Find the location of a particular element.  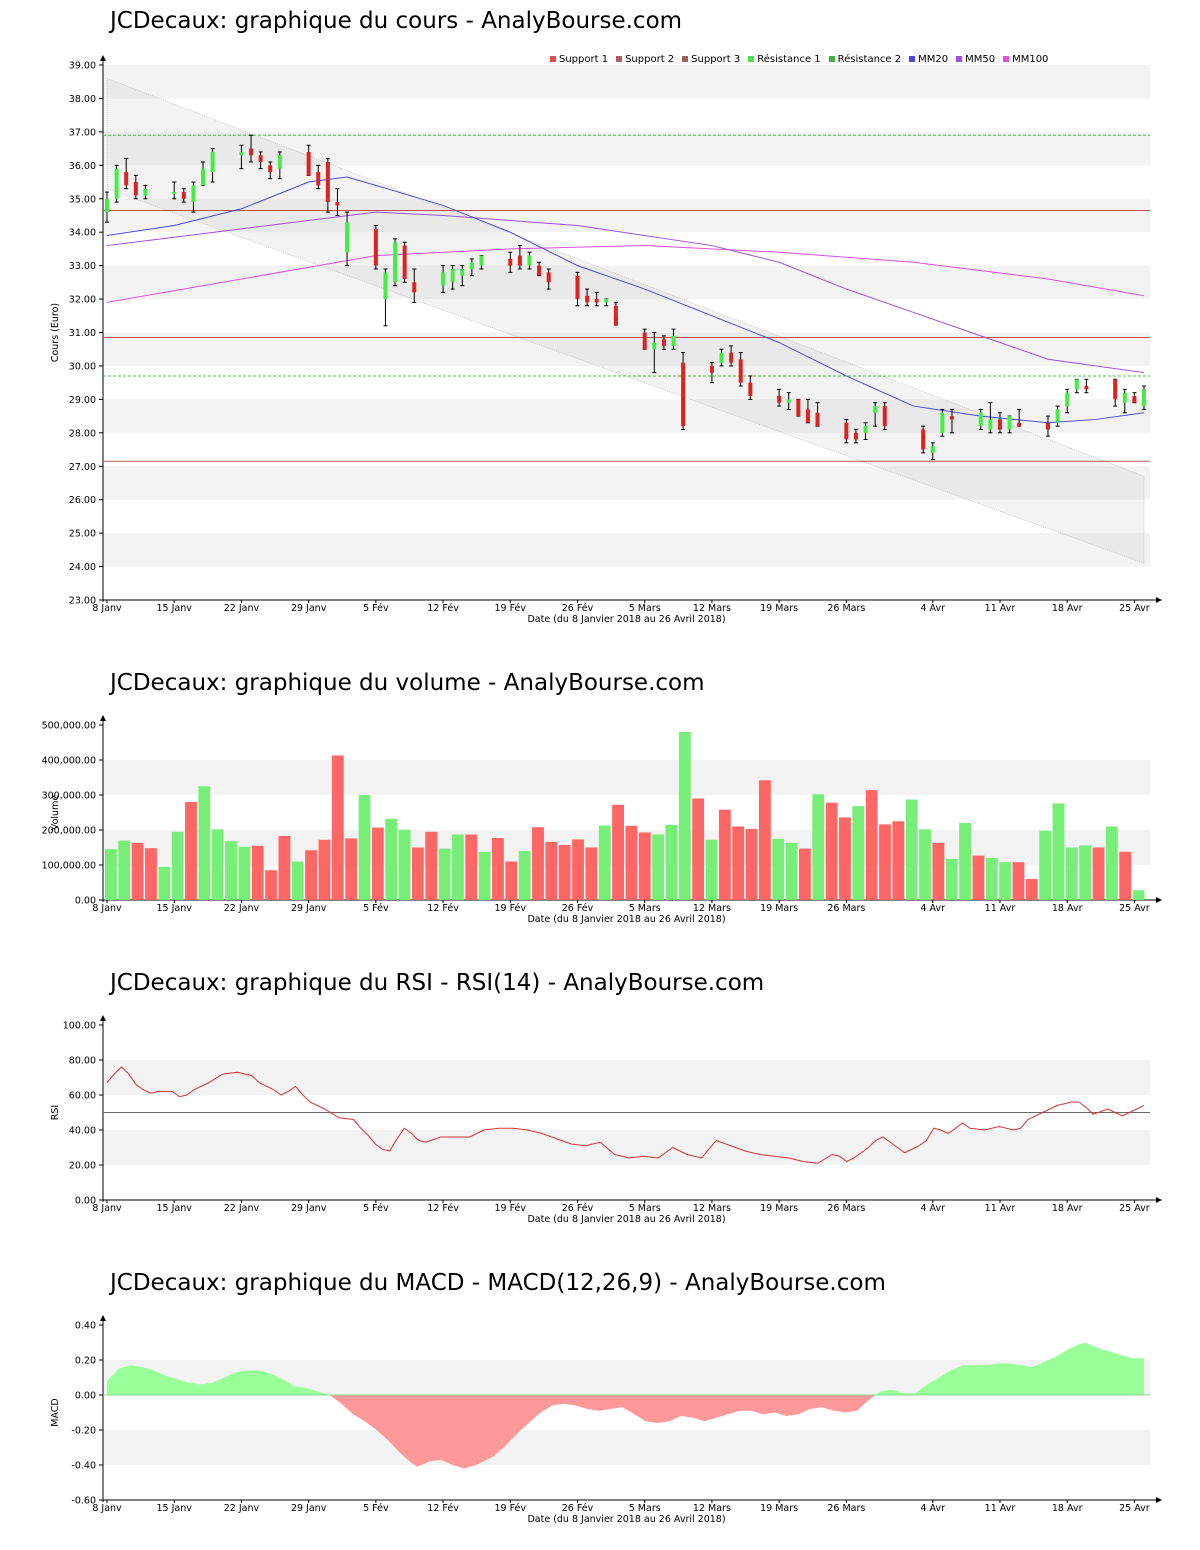

x-tick-label: 5 Fév is located at coordinates (376, 1208).